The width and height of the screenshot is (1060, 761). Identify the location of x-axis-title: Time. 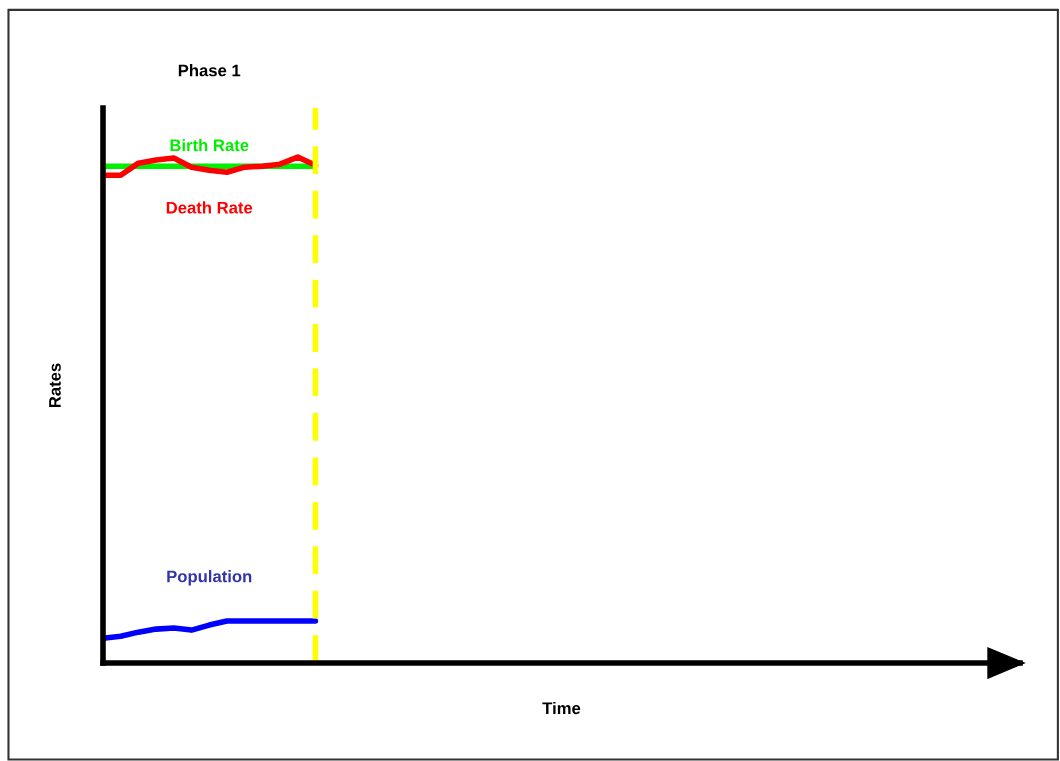
(561, 708).